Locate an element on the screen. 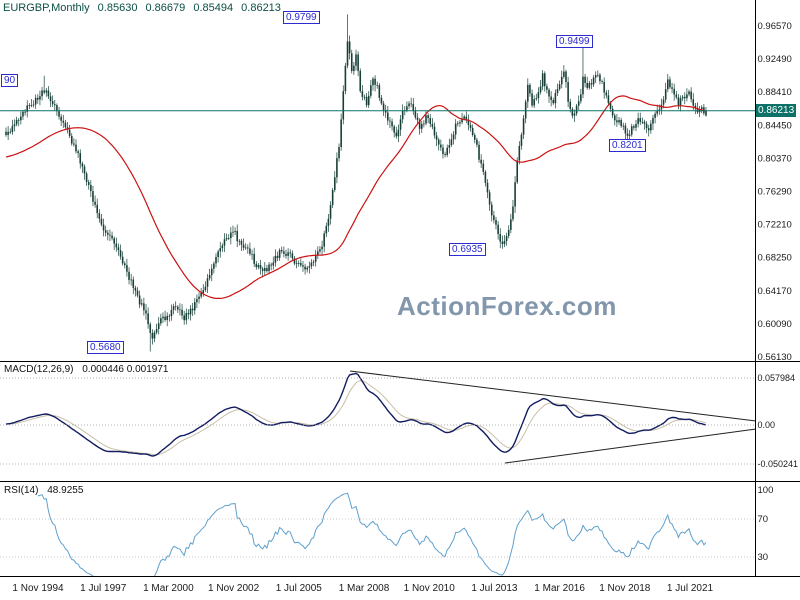 This screenshot has width=800, height=600. price-axis-label: 0.96570 is located at coordinates (775, 26).